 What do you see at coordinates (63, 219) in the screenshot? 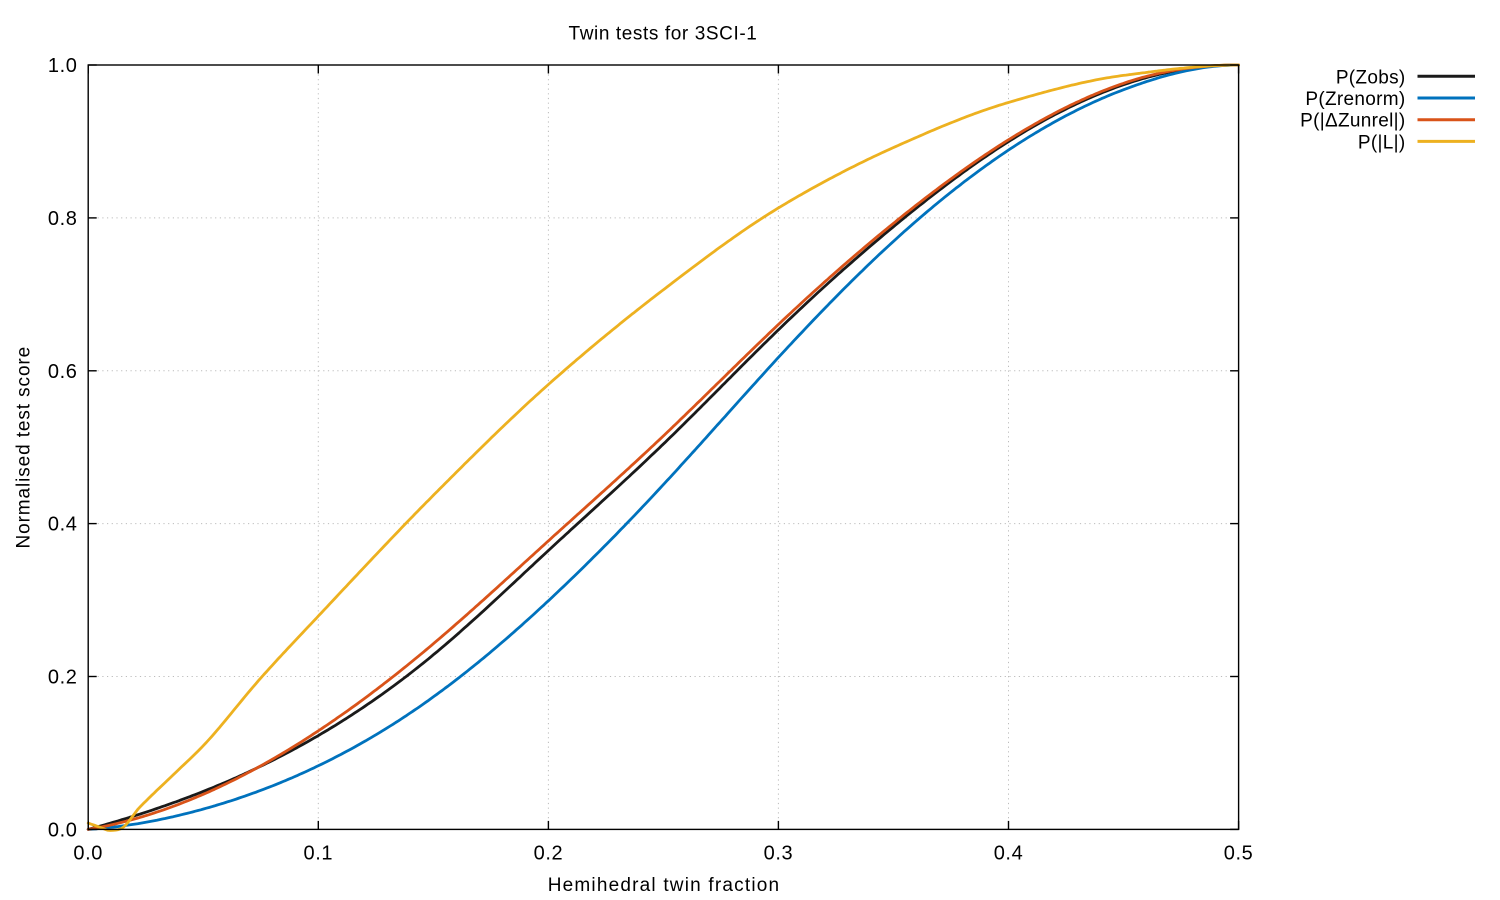
I see `svg-text: 0.8` at bounding box center [63, 219].